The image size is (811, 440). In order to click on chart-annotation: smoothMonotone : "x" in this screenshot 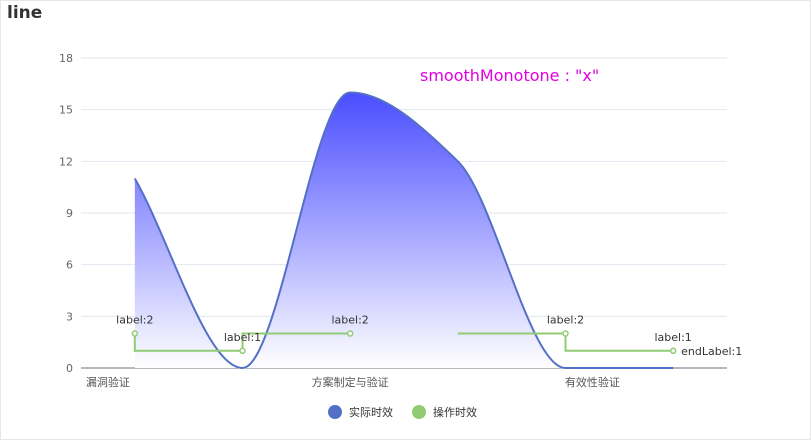, I will do `click(509, 75)`.